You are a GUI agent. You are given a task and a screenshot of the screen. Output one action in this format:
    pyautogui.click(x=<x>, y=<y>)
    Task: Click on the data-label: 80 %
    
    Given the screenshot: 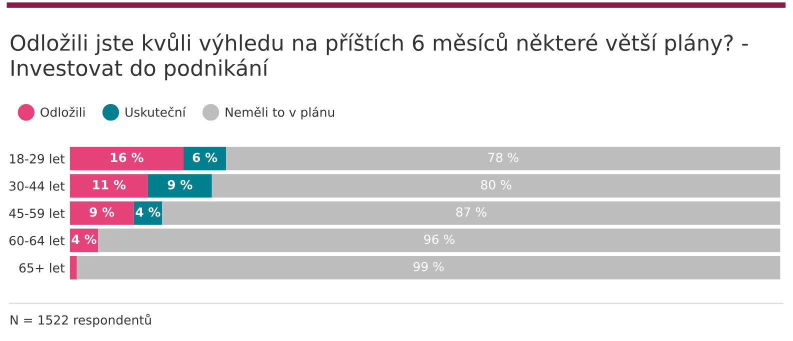 What is the action you would take?
    pyautogui.click(x=496, y=185)
    